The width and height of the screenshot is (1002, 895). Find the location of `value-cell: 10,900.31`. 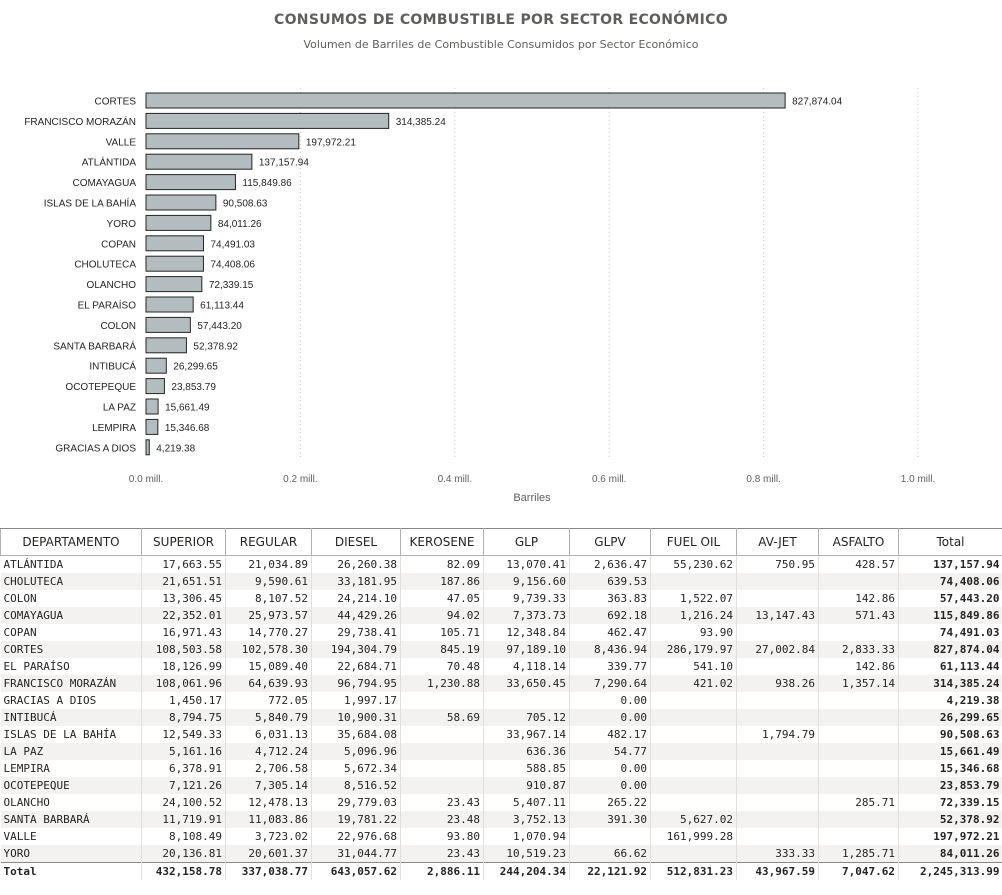

value-cell: 10,900.31 is located at coordinates (356, 717).